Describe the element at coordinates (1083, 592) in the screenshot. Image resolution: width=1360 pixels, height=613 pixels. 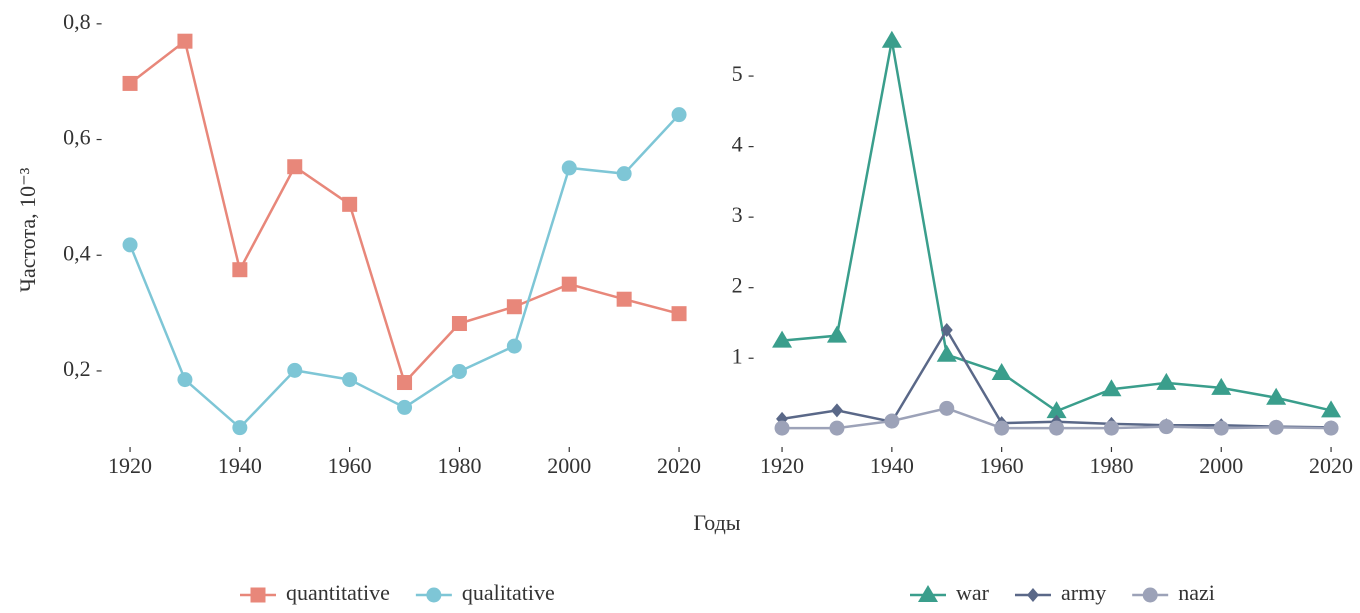
I see `legend-label: army` at that location.